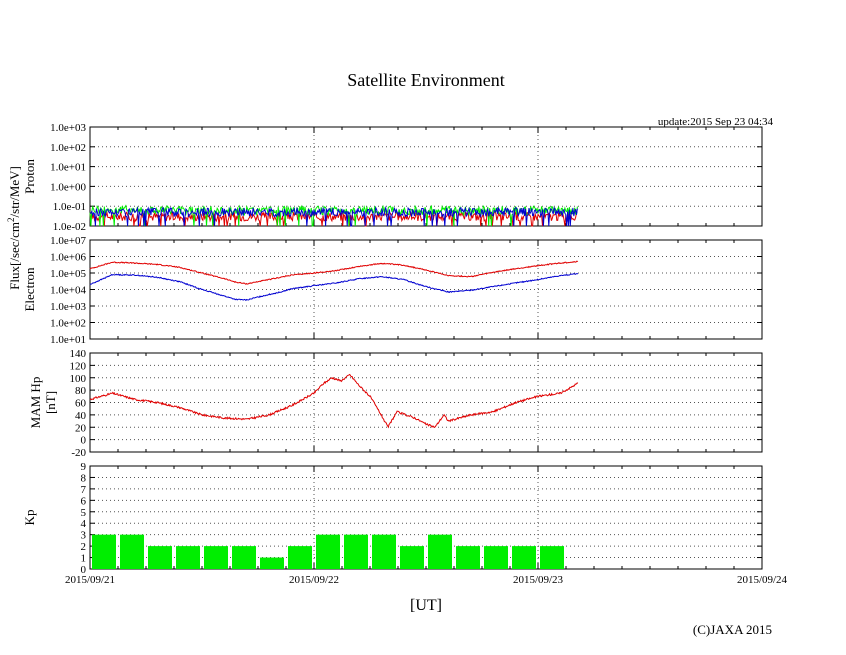 The image size is (846, 655). I want to click on y-tick-label: 5, so click(84, 513).